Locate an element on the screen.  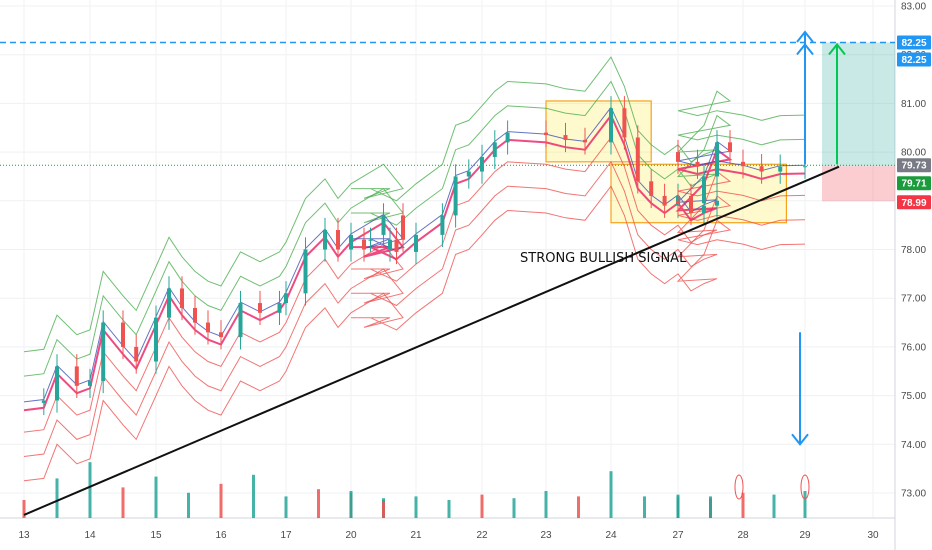
price-badge-label: 82.25 is located at coordinates (913, 43).